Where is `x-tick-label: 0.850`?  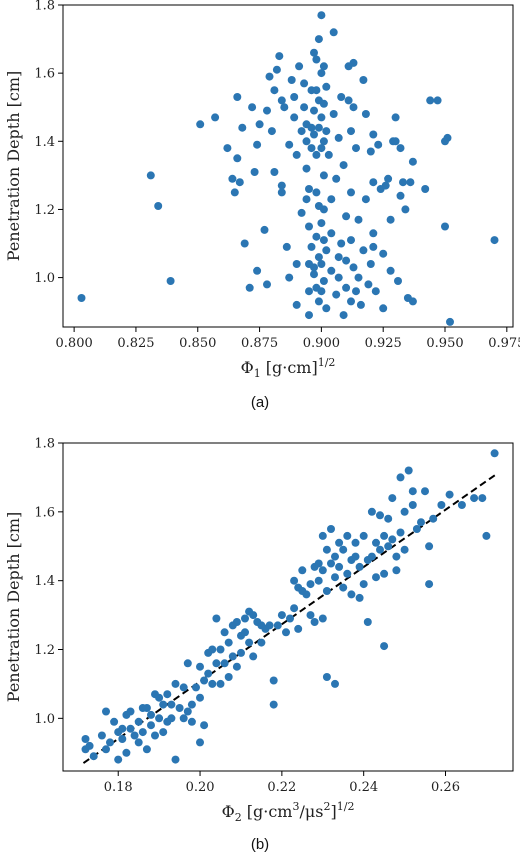 x-tick-label: 0.850 is located at coordinates (197, 343).